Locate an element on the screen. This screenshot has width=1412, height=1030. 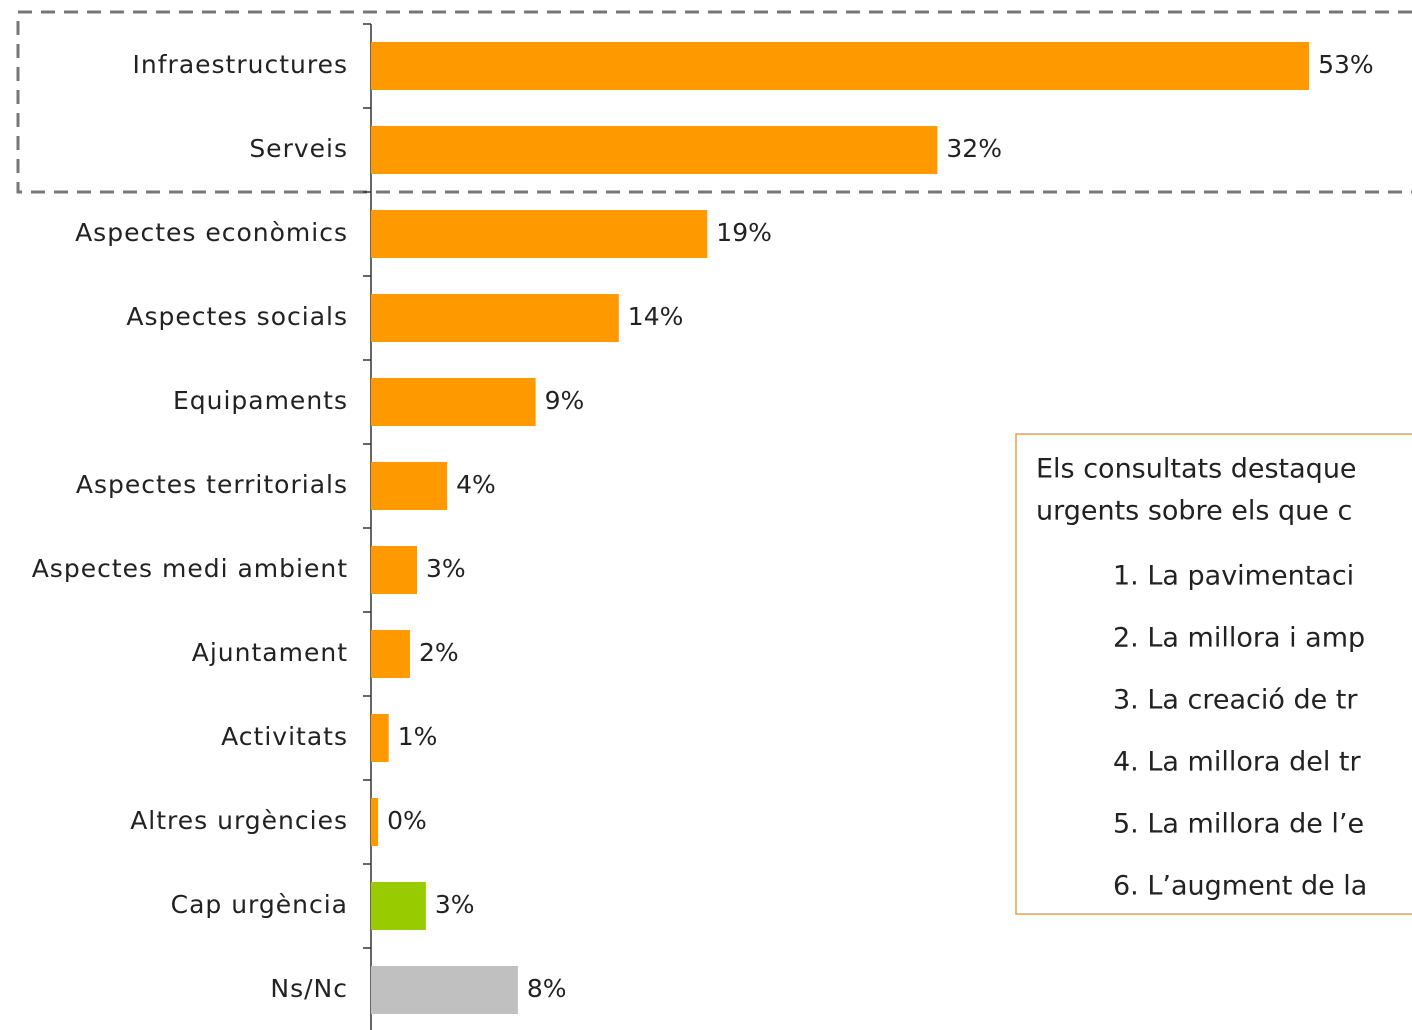
category-label: Aspectes medi ambient is located at coordinates (190, 568).